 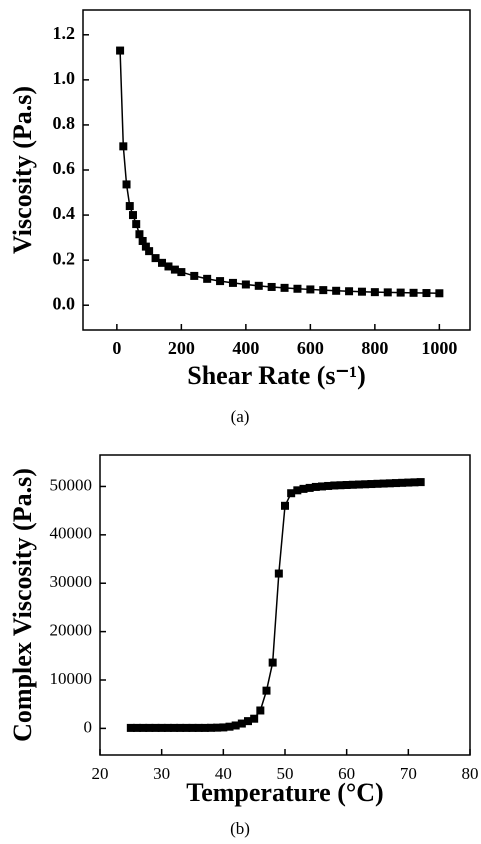 I want to click on x-tick-label: 800, so click(x=374, y=348).